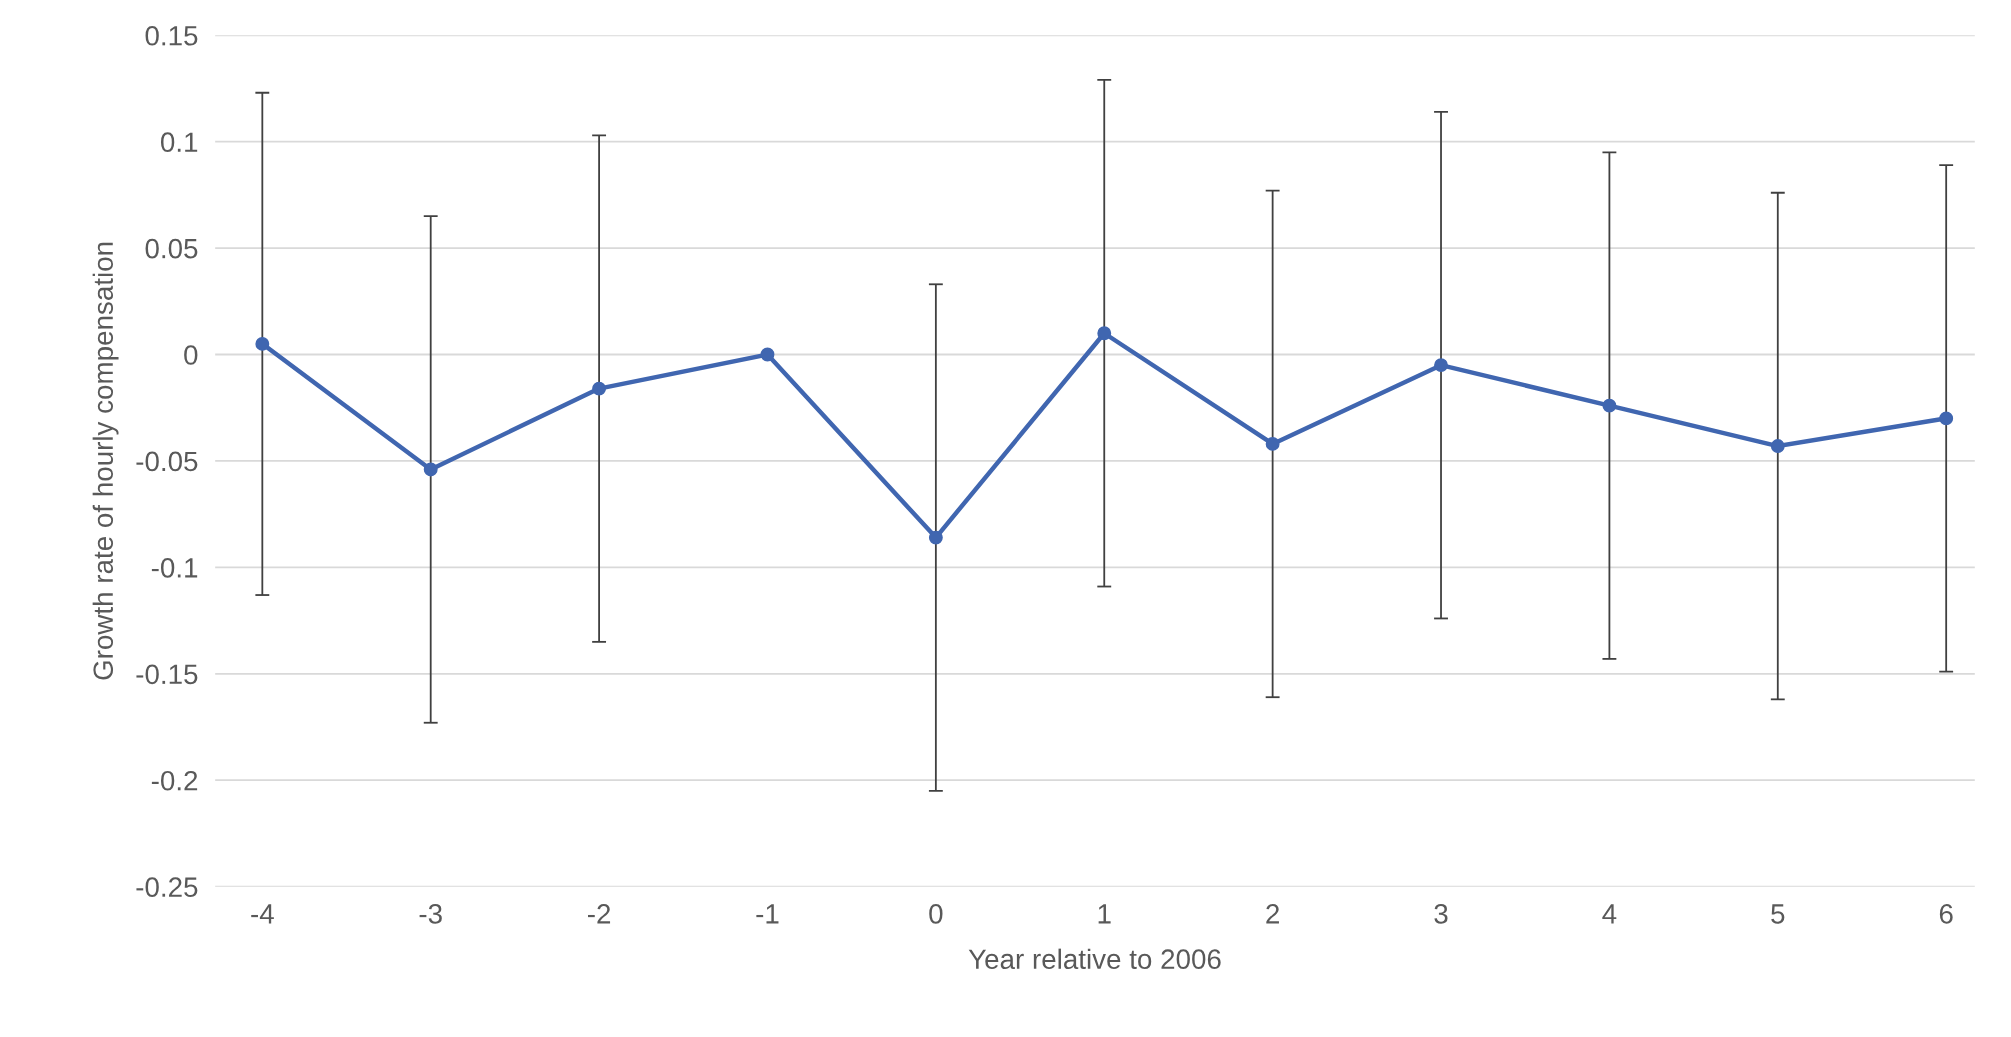 The width and height of the screenshot is (2011, 1037). What do you see at coordinates (191, 355) in the screenshot?
I see `y-tick-label: 0` at bounding box center [191, 355].